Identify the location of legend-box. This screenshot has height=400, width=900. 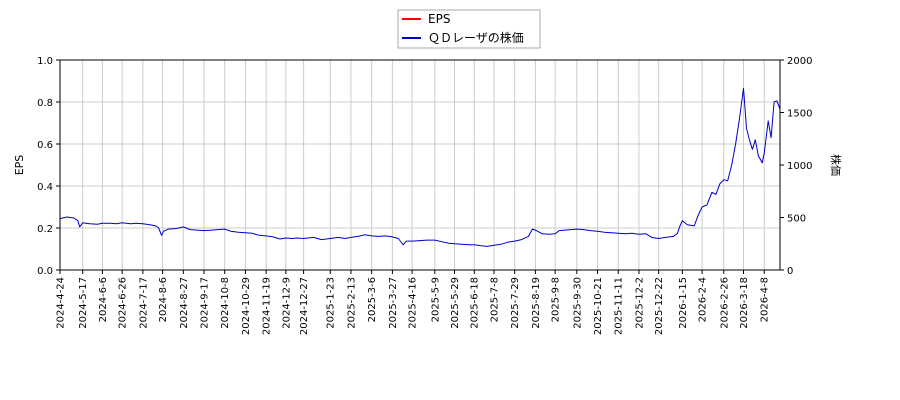
(469, 29).